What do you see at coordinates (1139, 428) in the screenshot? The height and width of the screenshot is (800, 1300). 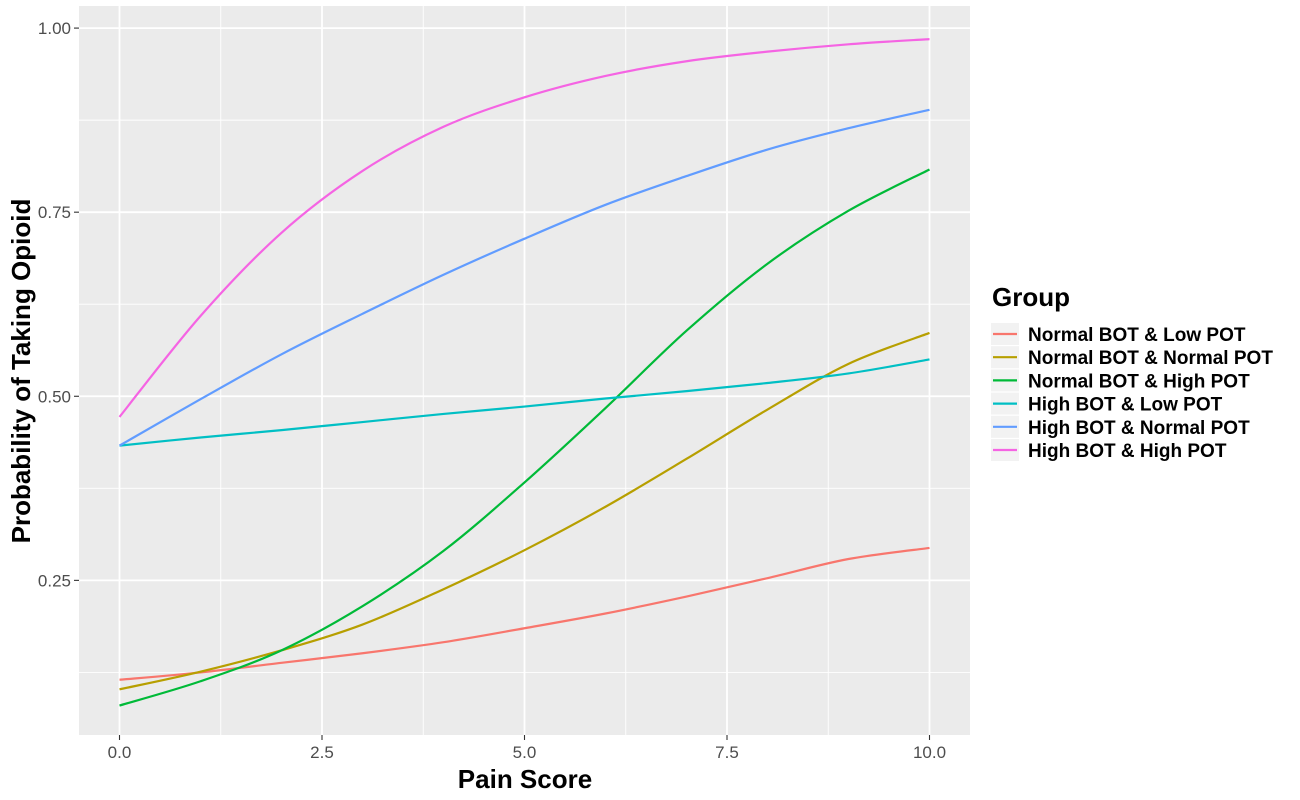 I see `legend-label: High BOT & Normal POT` at bounding box center [1139, 428].